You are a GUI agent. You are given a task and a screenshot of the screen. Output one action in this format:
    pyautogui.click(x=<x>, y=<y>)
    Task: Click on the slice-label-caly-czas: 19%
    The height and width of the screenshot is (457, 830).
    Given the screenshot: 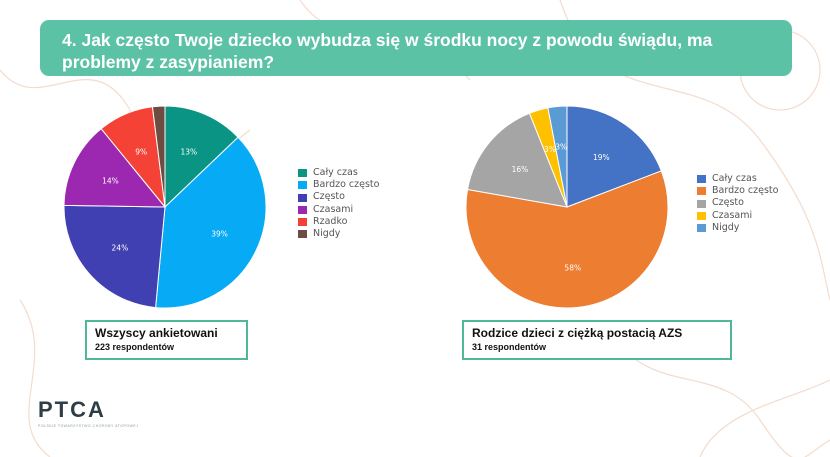 What is the action you would take?
    pyautogui.click(x=601, y=157)
    